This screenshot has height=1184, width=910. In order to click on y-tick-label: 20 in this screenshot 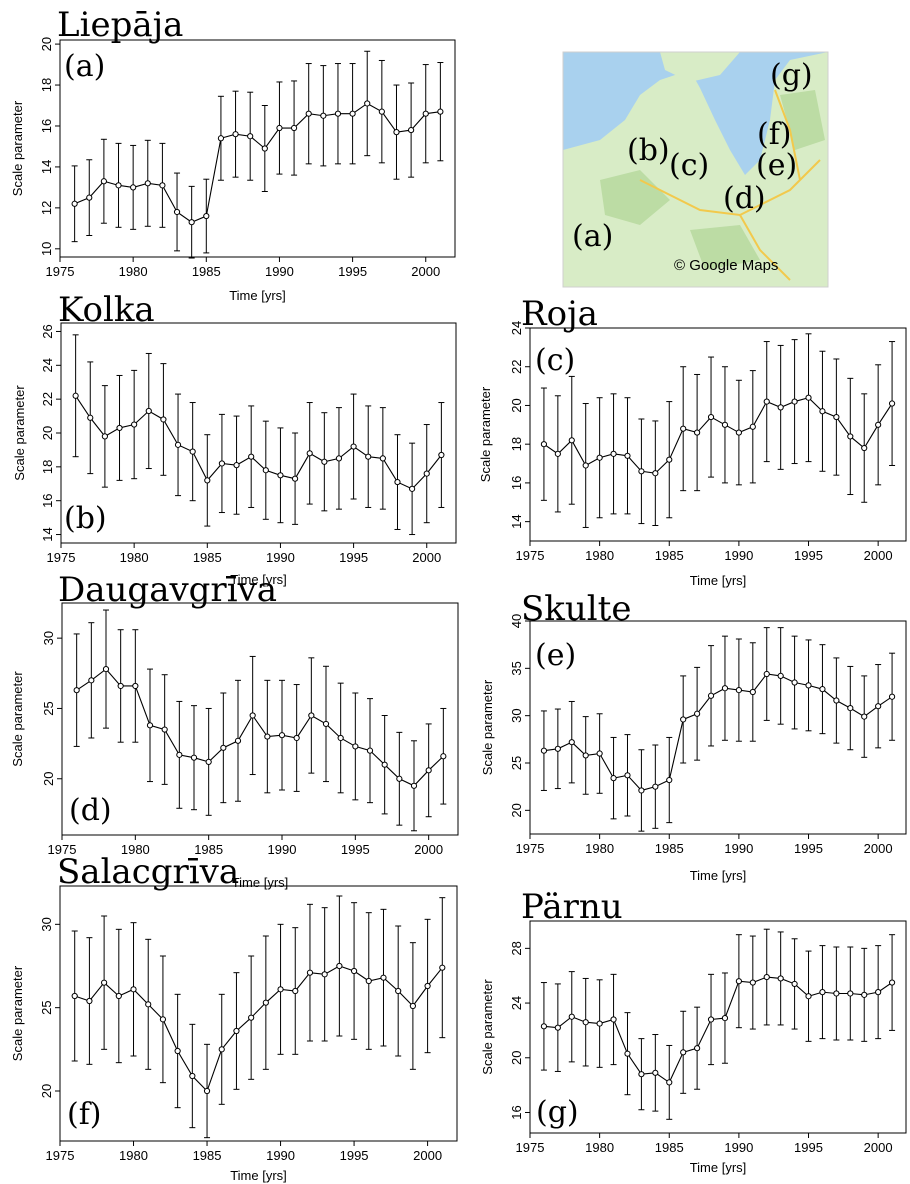, I will do `click(46, 1091)`.